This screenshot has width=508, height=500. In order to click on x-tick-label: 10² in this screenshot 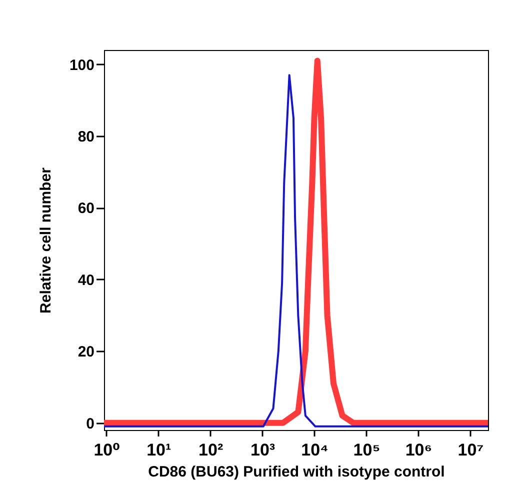, I will do `click(211, 450)`.